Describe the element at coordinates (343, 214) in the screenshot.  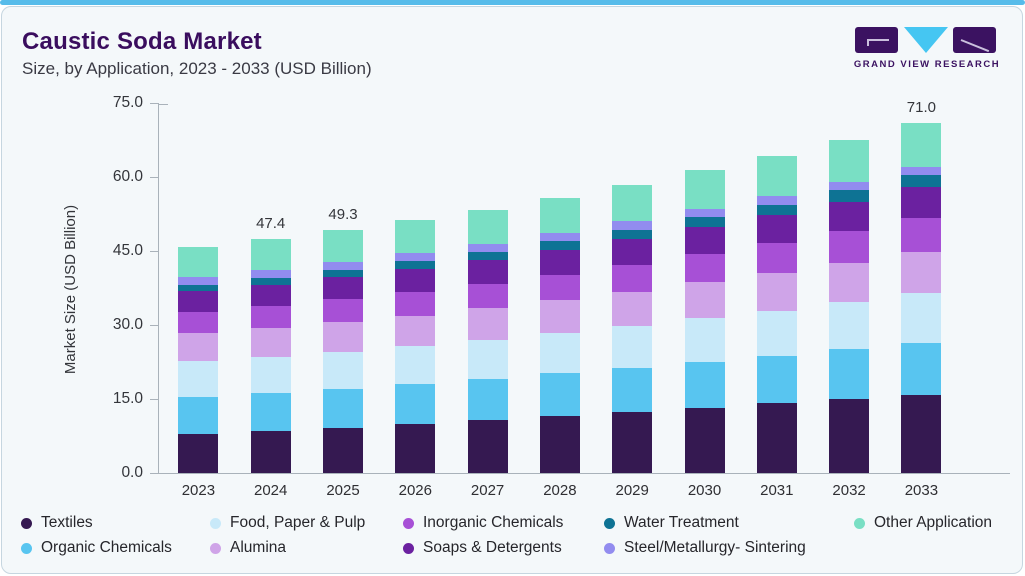
I see `bar-total-label: 49.3` at that location.